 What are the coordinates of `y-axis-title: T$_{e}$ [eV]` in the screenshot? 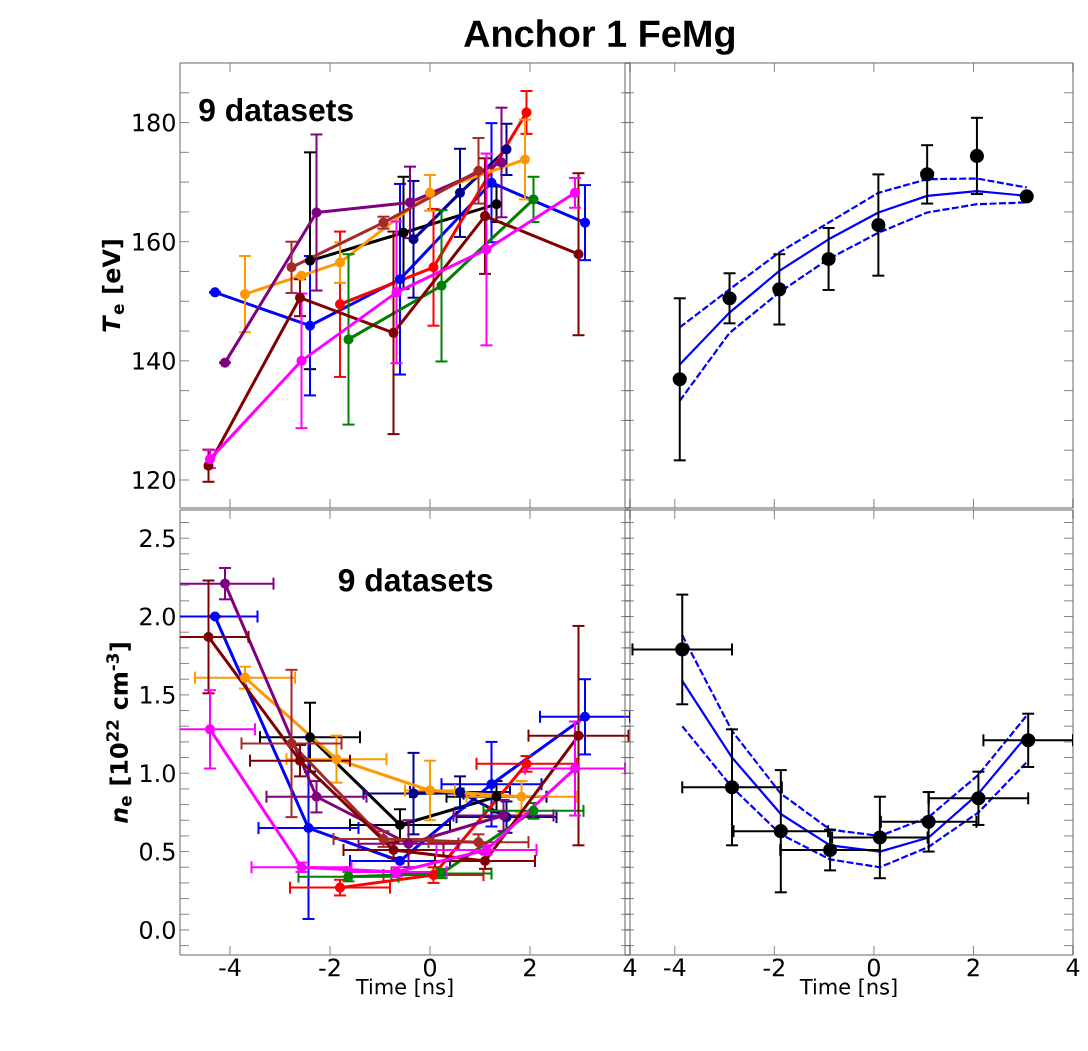 It's located at (112, 286).